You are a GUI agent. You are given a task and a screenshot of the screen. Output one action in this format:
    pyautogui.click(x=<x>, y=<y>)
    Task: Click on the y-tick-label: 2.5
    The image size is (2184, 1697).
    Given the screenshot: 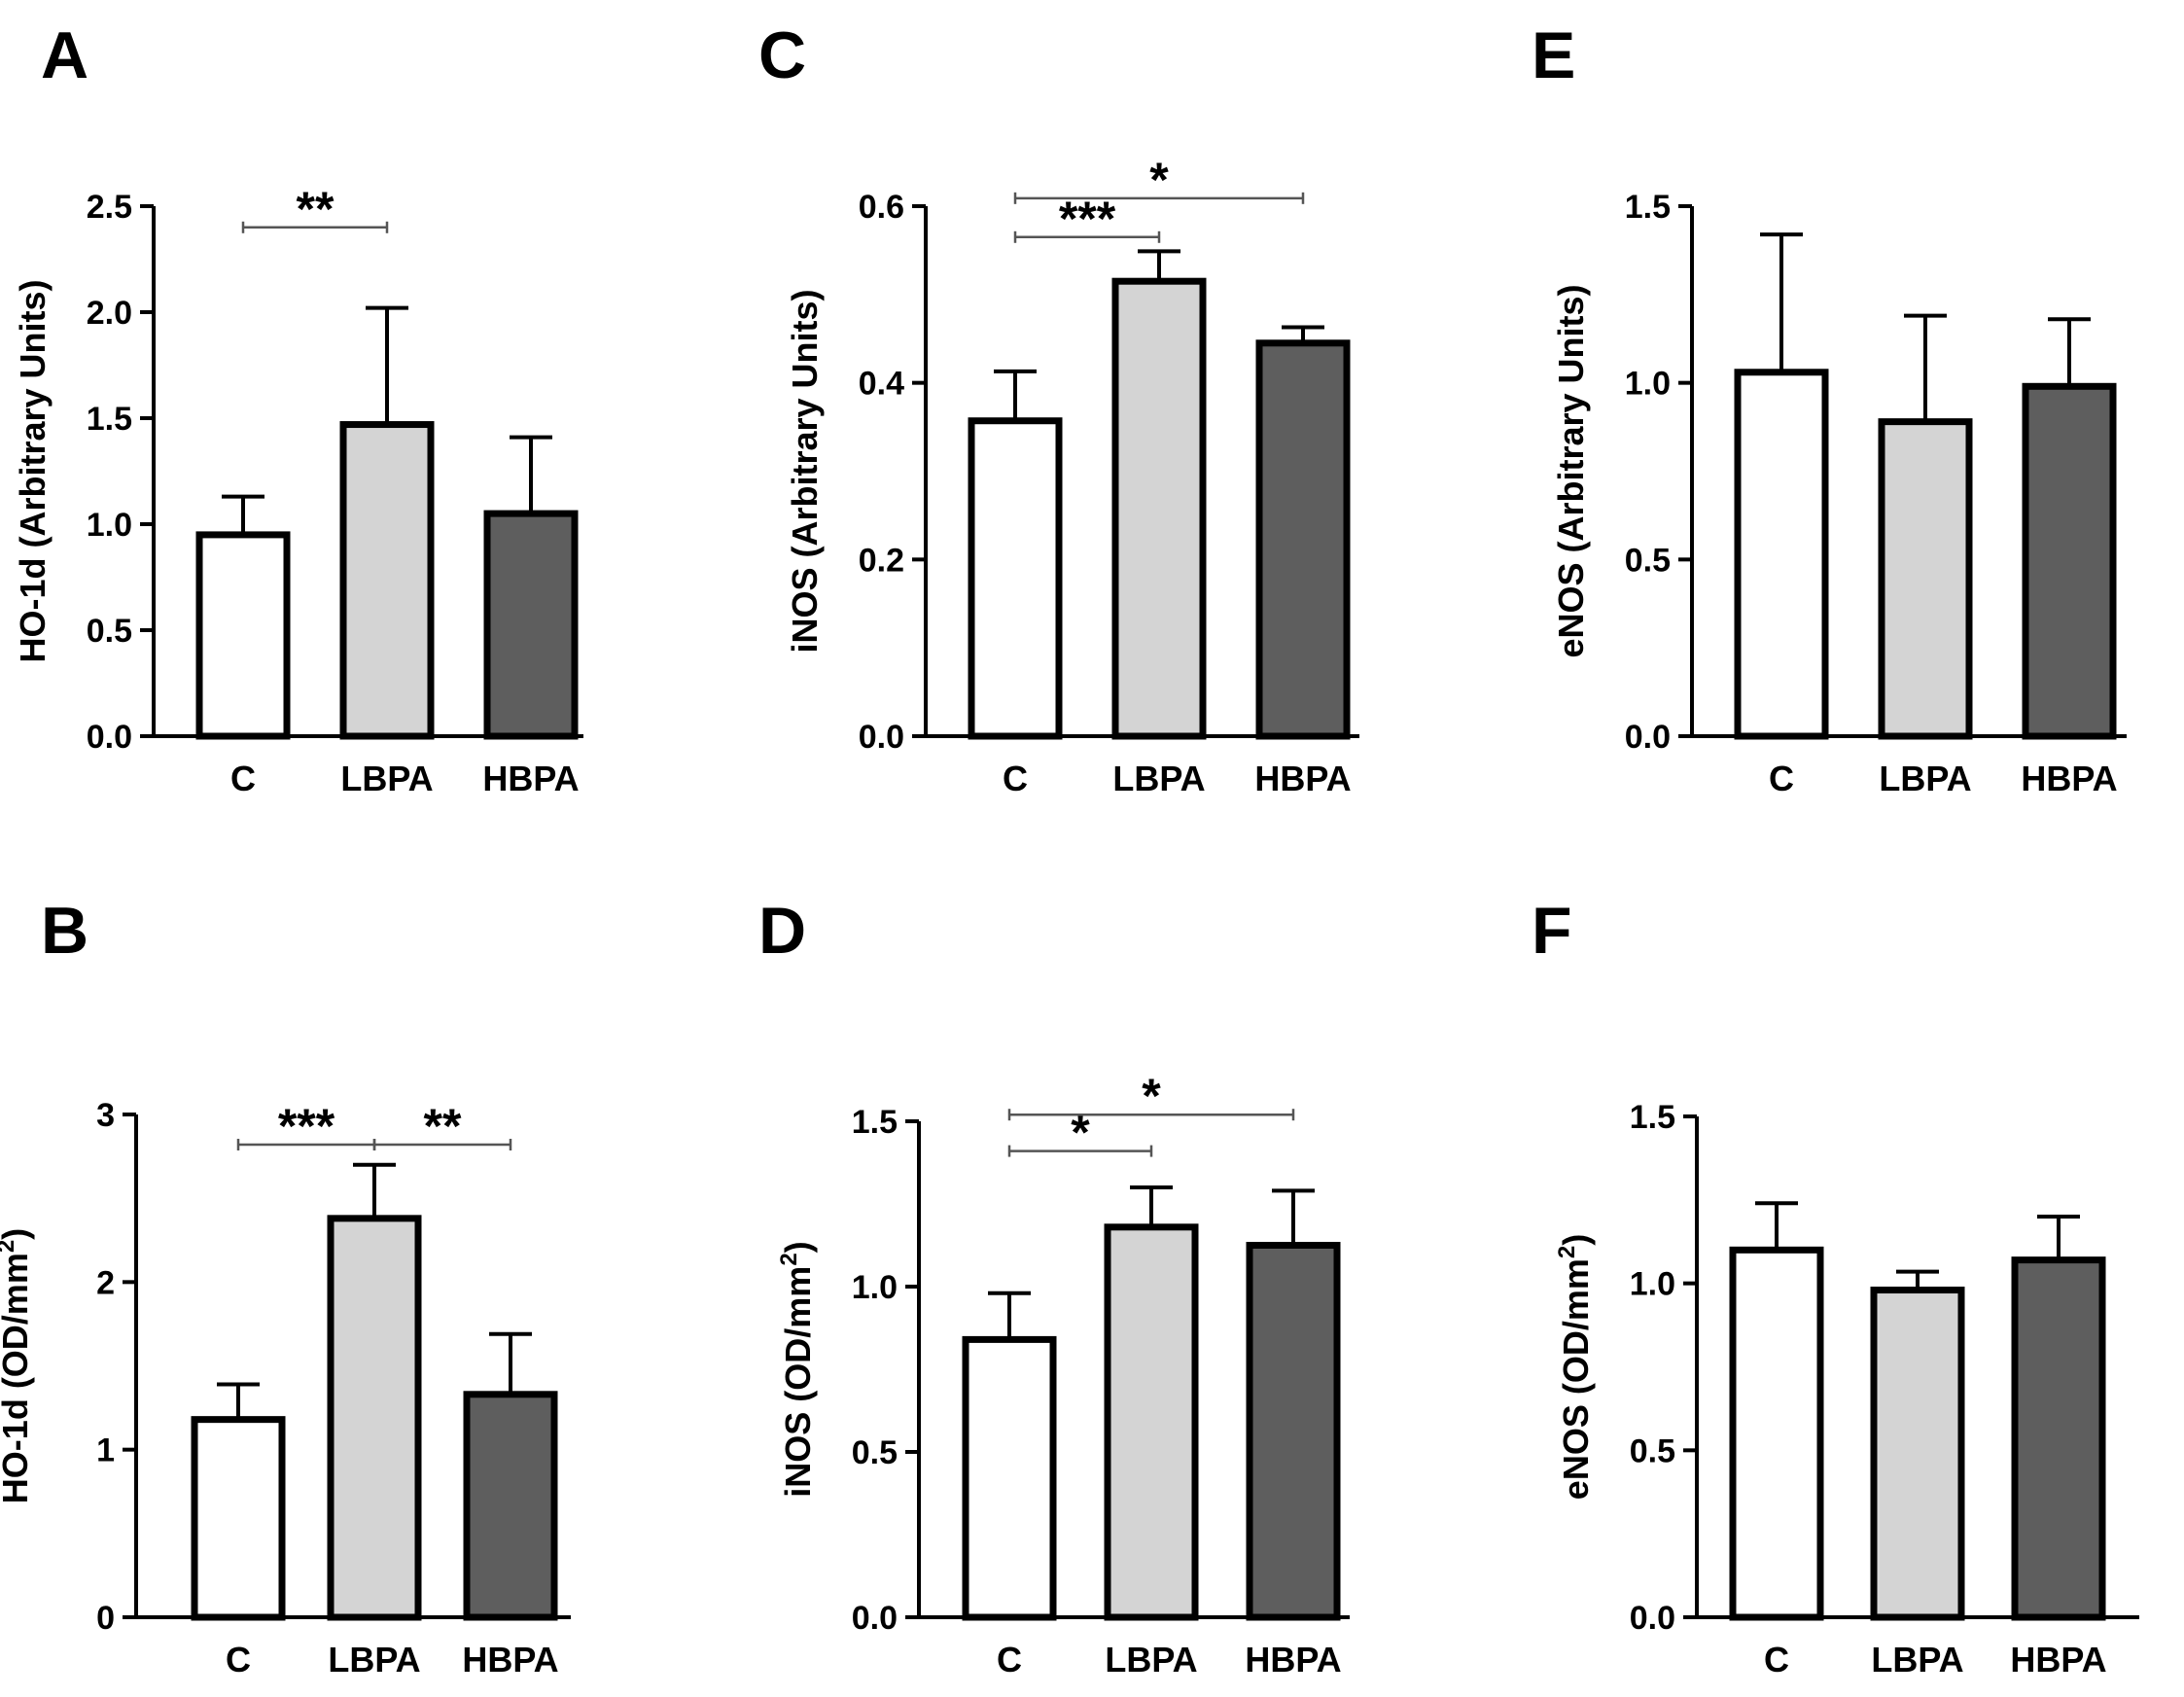 What is the action you would take?
    pyautogui.click(x=109, y=208)
    